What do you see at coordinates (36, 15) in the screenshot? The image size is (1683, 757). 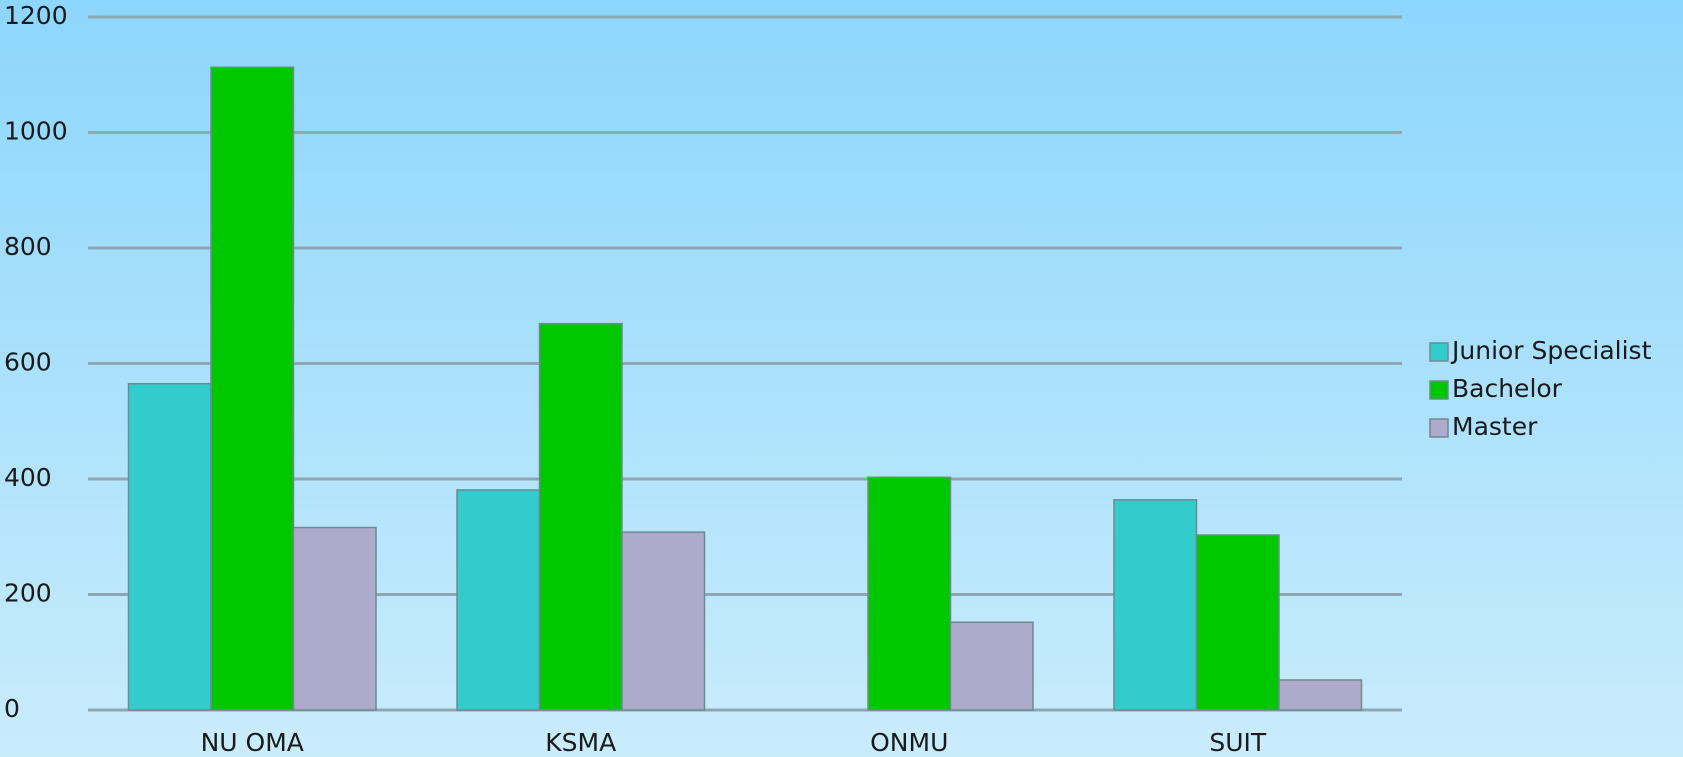 I see `y-tick-label: 1200` at bounding box center [36, 15].